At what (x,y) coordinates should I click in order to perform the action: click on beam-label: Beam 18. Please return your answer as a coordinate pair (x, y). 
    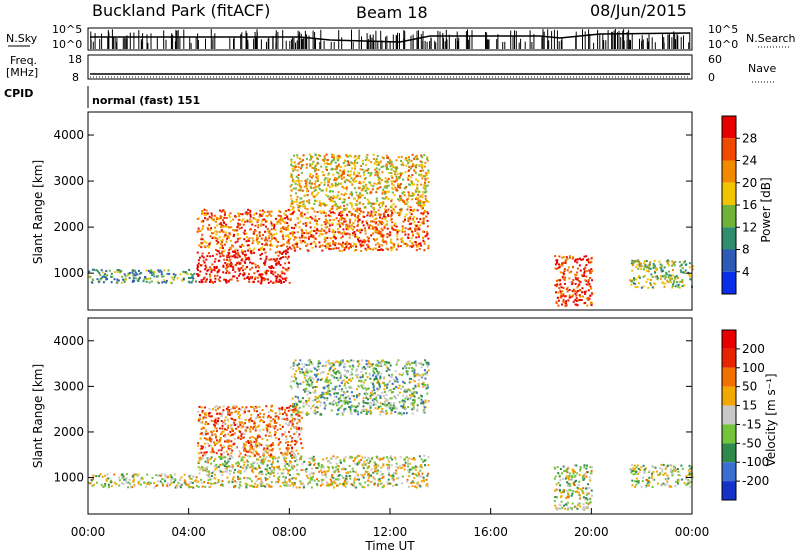
    Looking at the image, I should click on (392, 12).